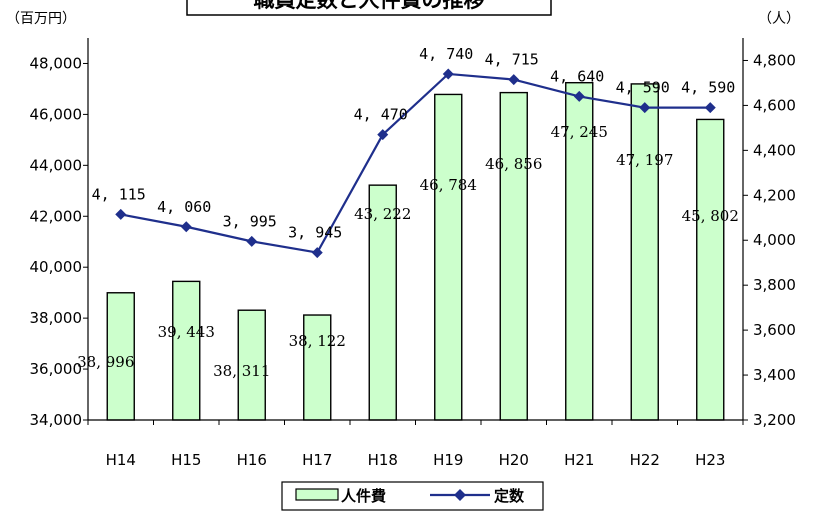  Describe the element at coordinates (774, 105) in the screenshot. I see `y-right-tick-label: 4,600` at that location.